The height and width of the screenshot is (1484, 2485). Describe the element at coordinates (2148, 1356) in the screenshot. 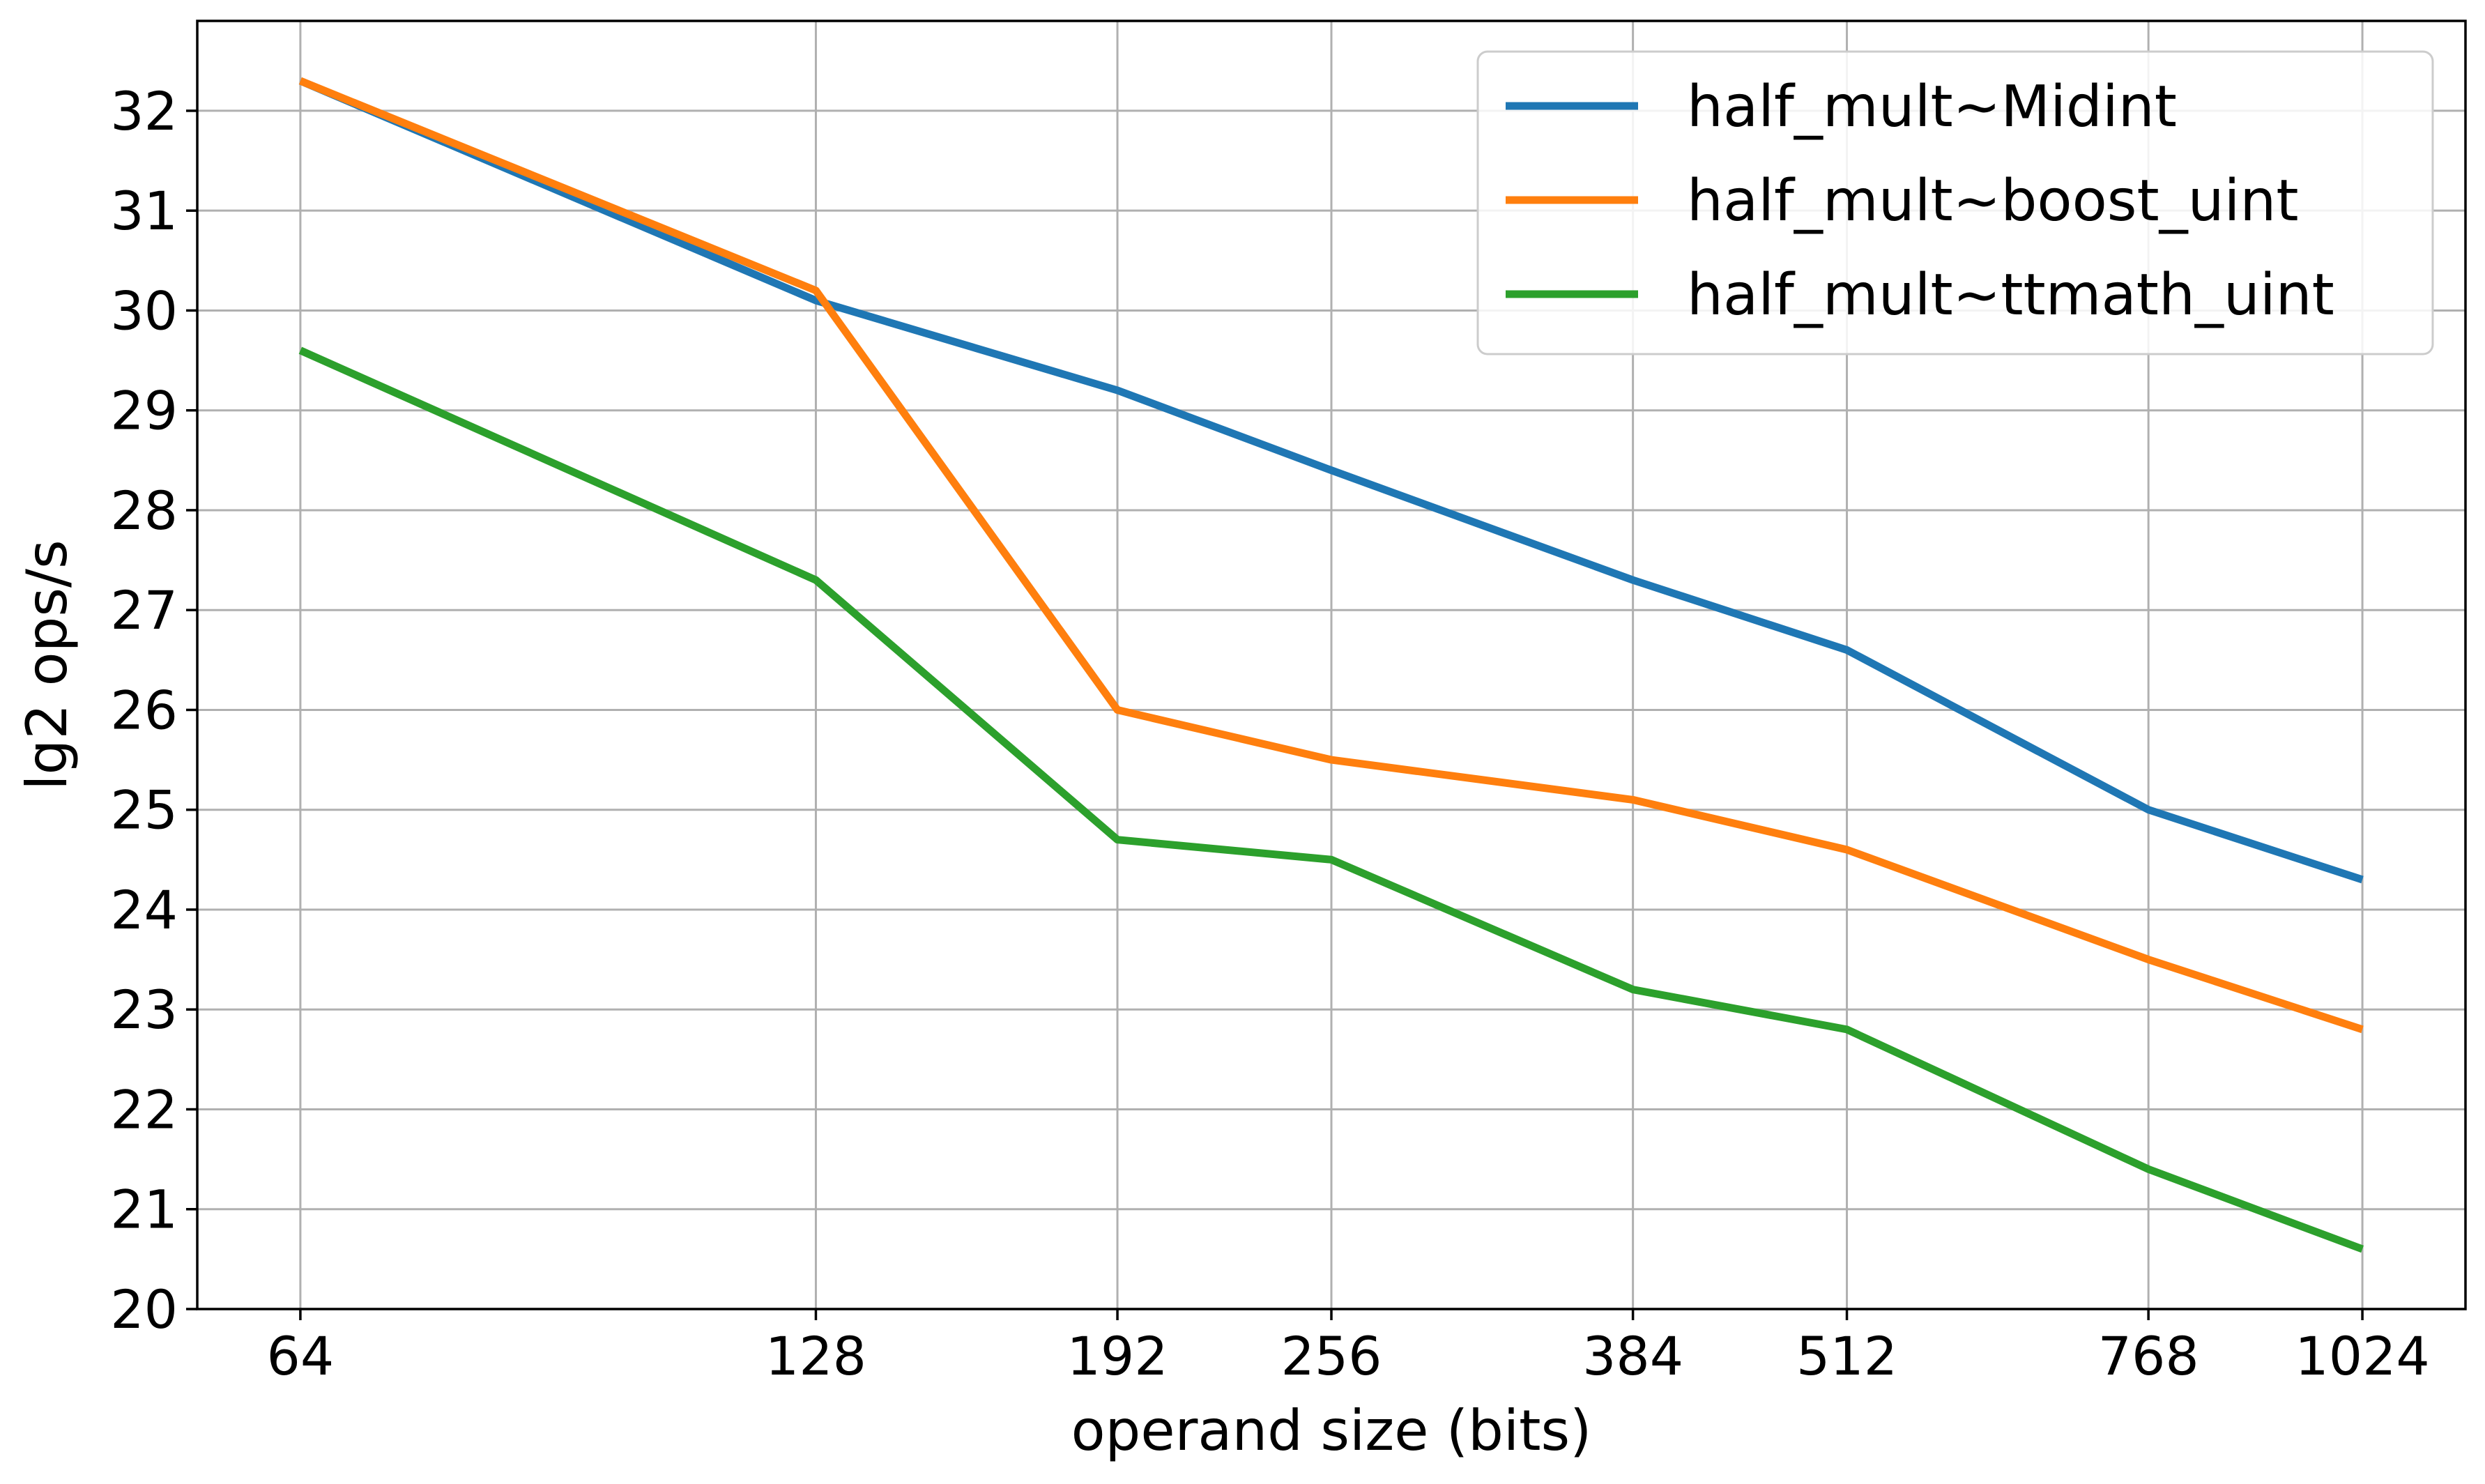

I see `x-tick-label: 768` at that location.